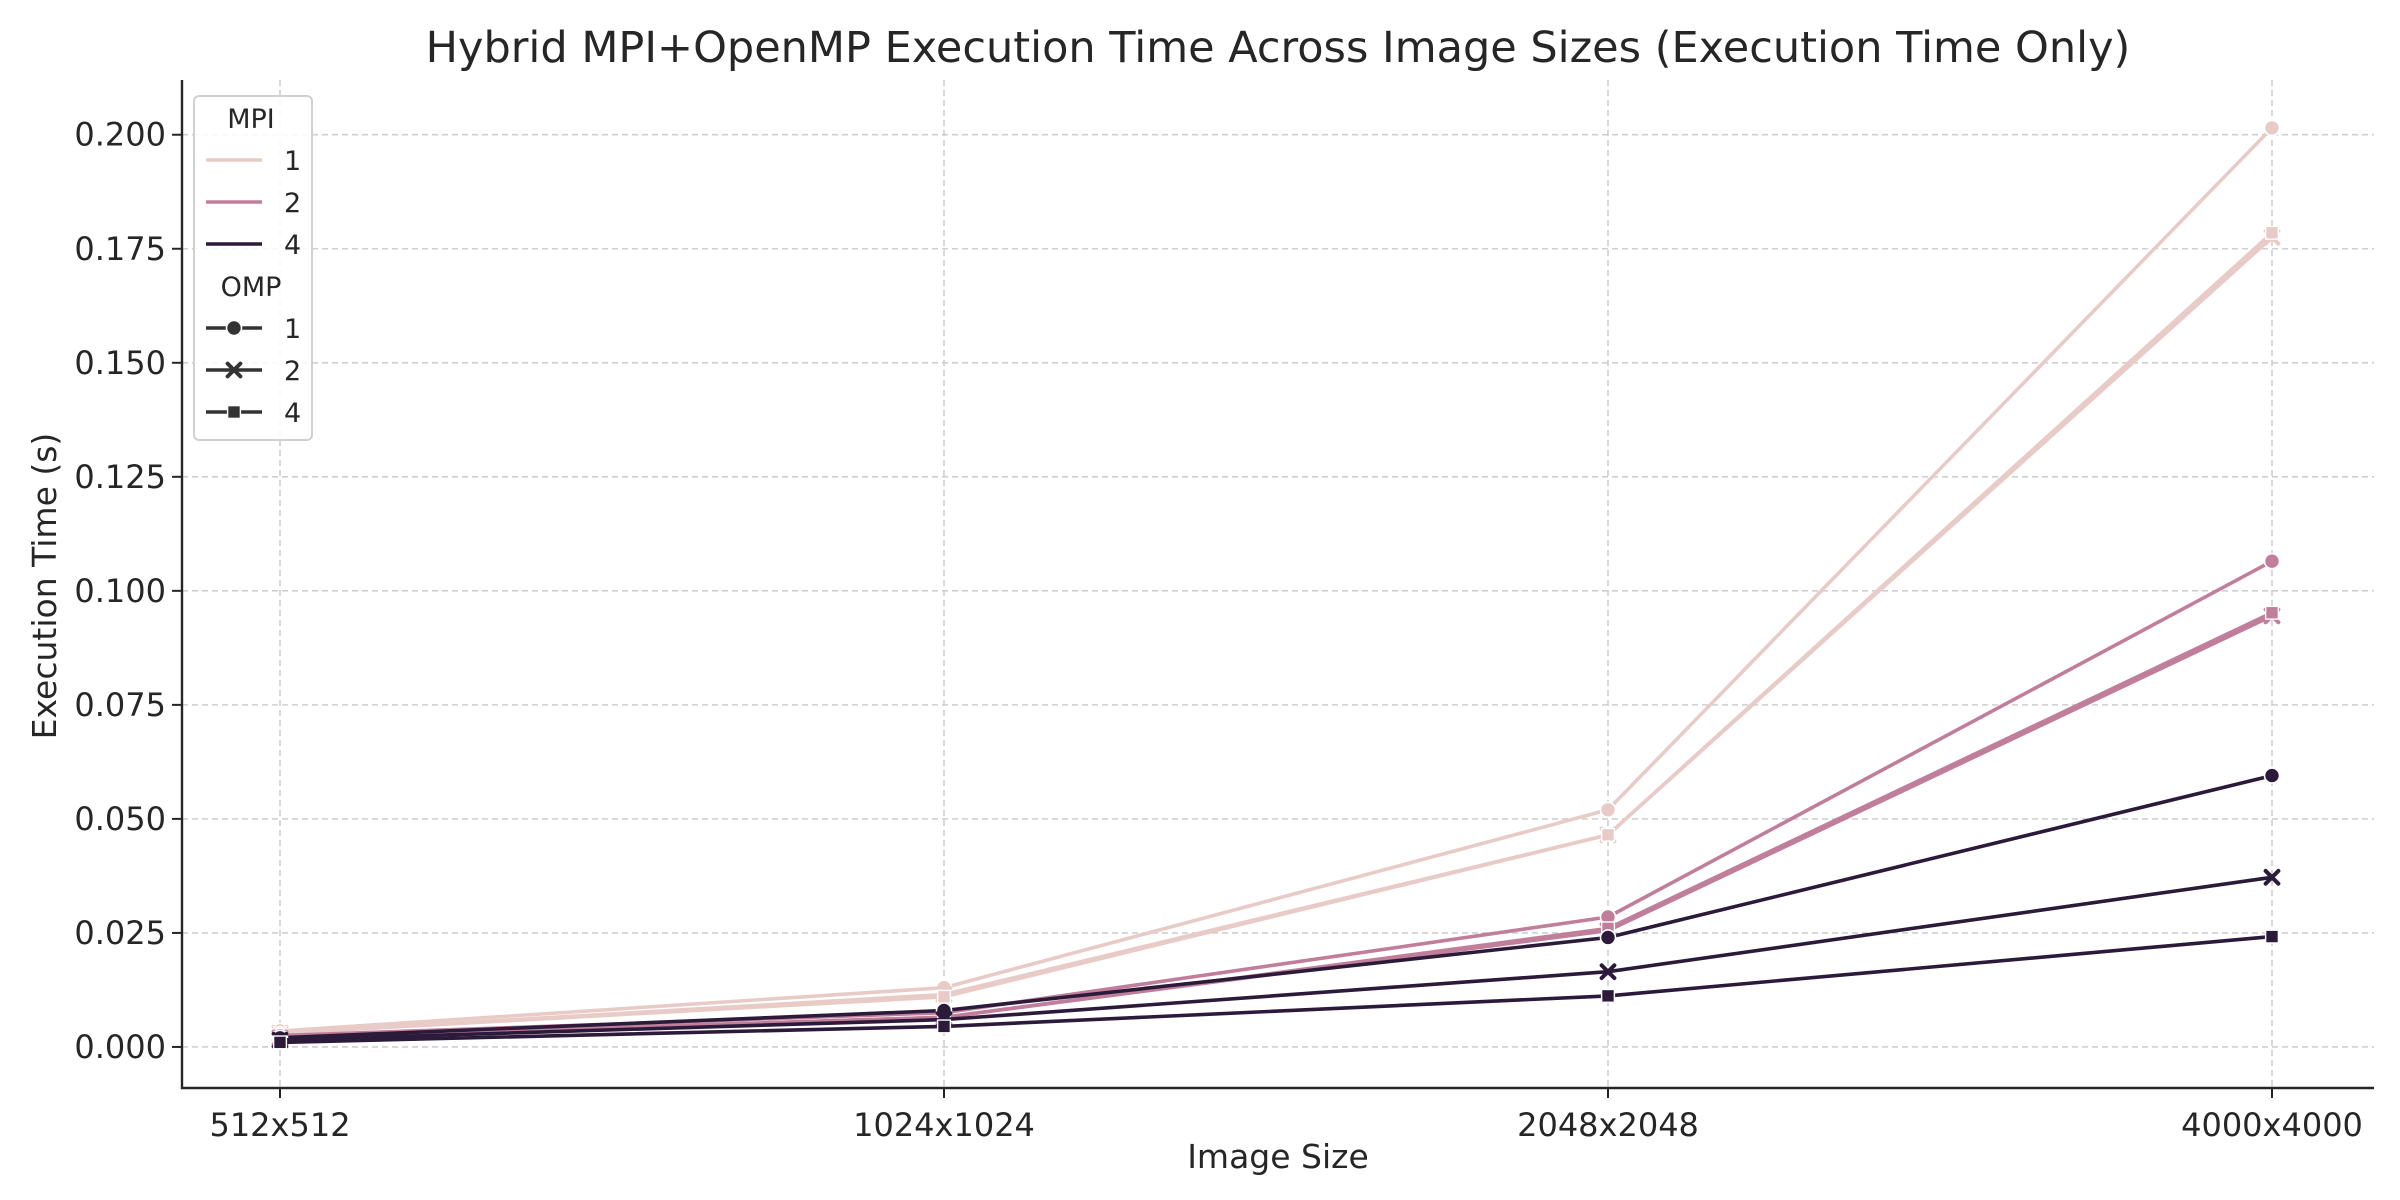  I want to click on series-mpi4-omp4, so click(1276, 989).